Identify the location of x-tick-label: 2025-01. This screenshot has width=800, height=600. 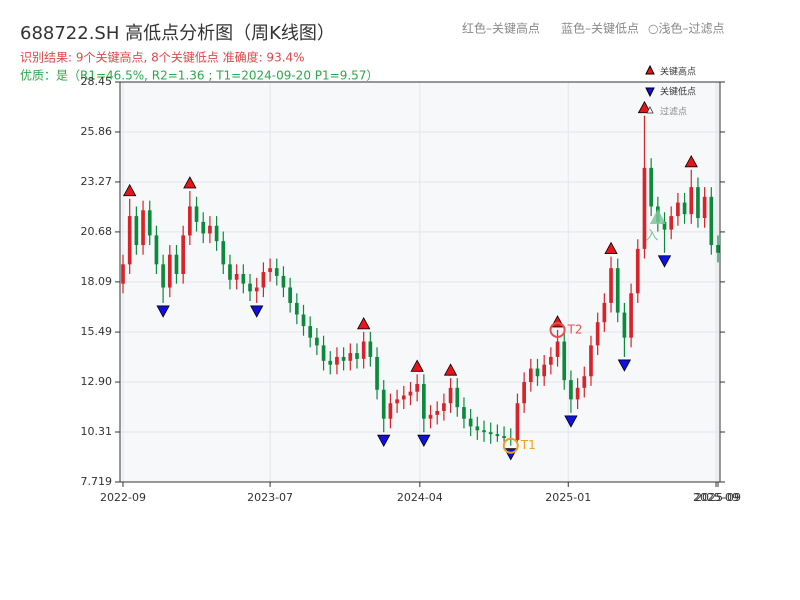
(568, 497).